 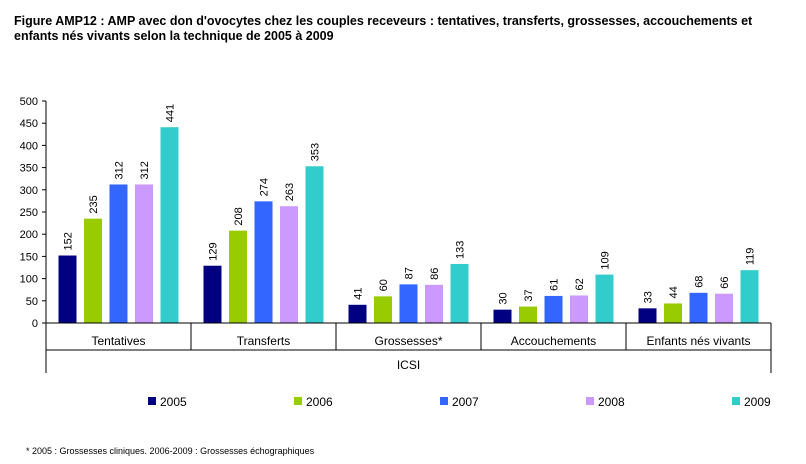 I want to click on category-label: Accouchements, so click(x=553, y=341).